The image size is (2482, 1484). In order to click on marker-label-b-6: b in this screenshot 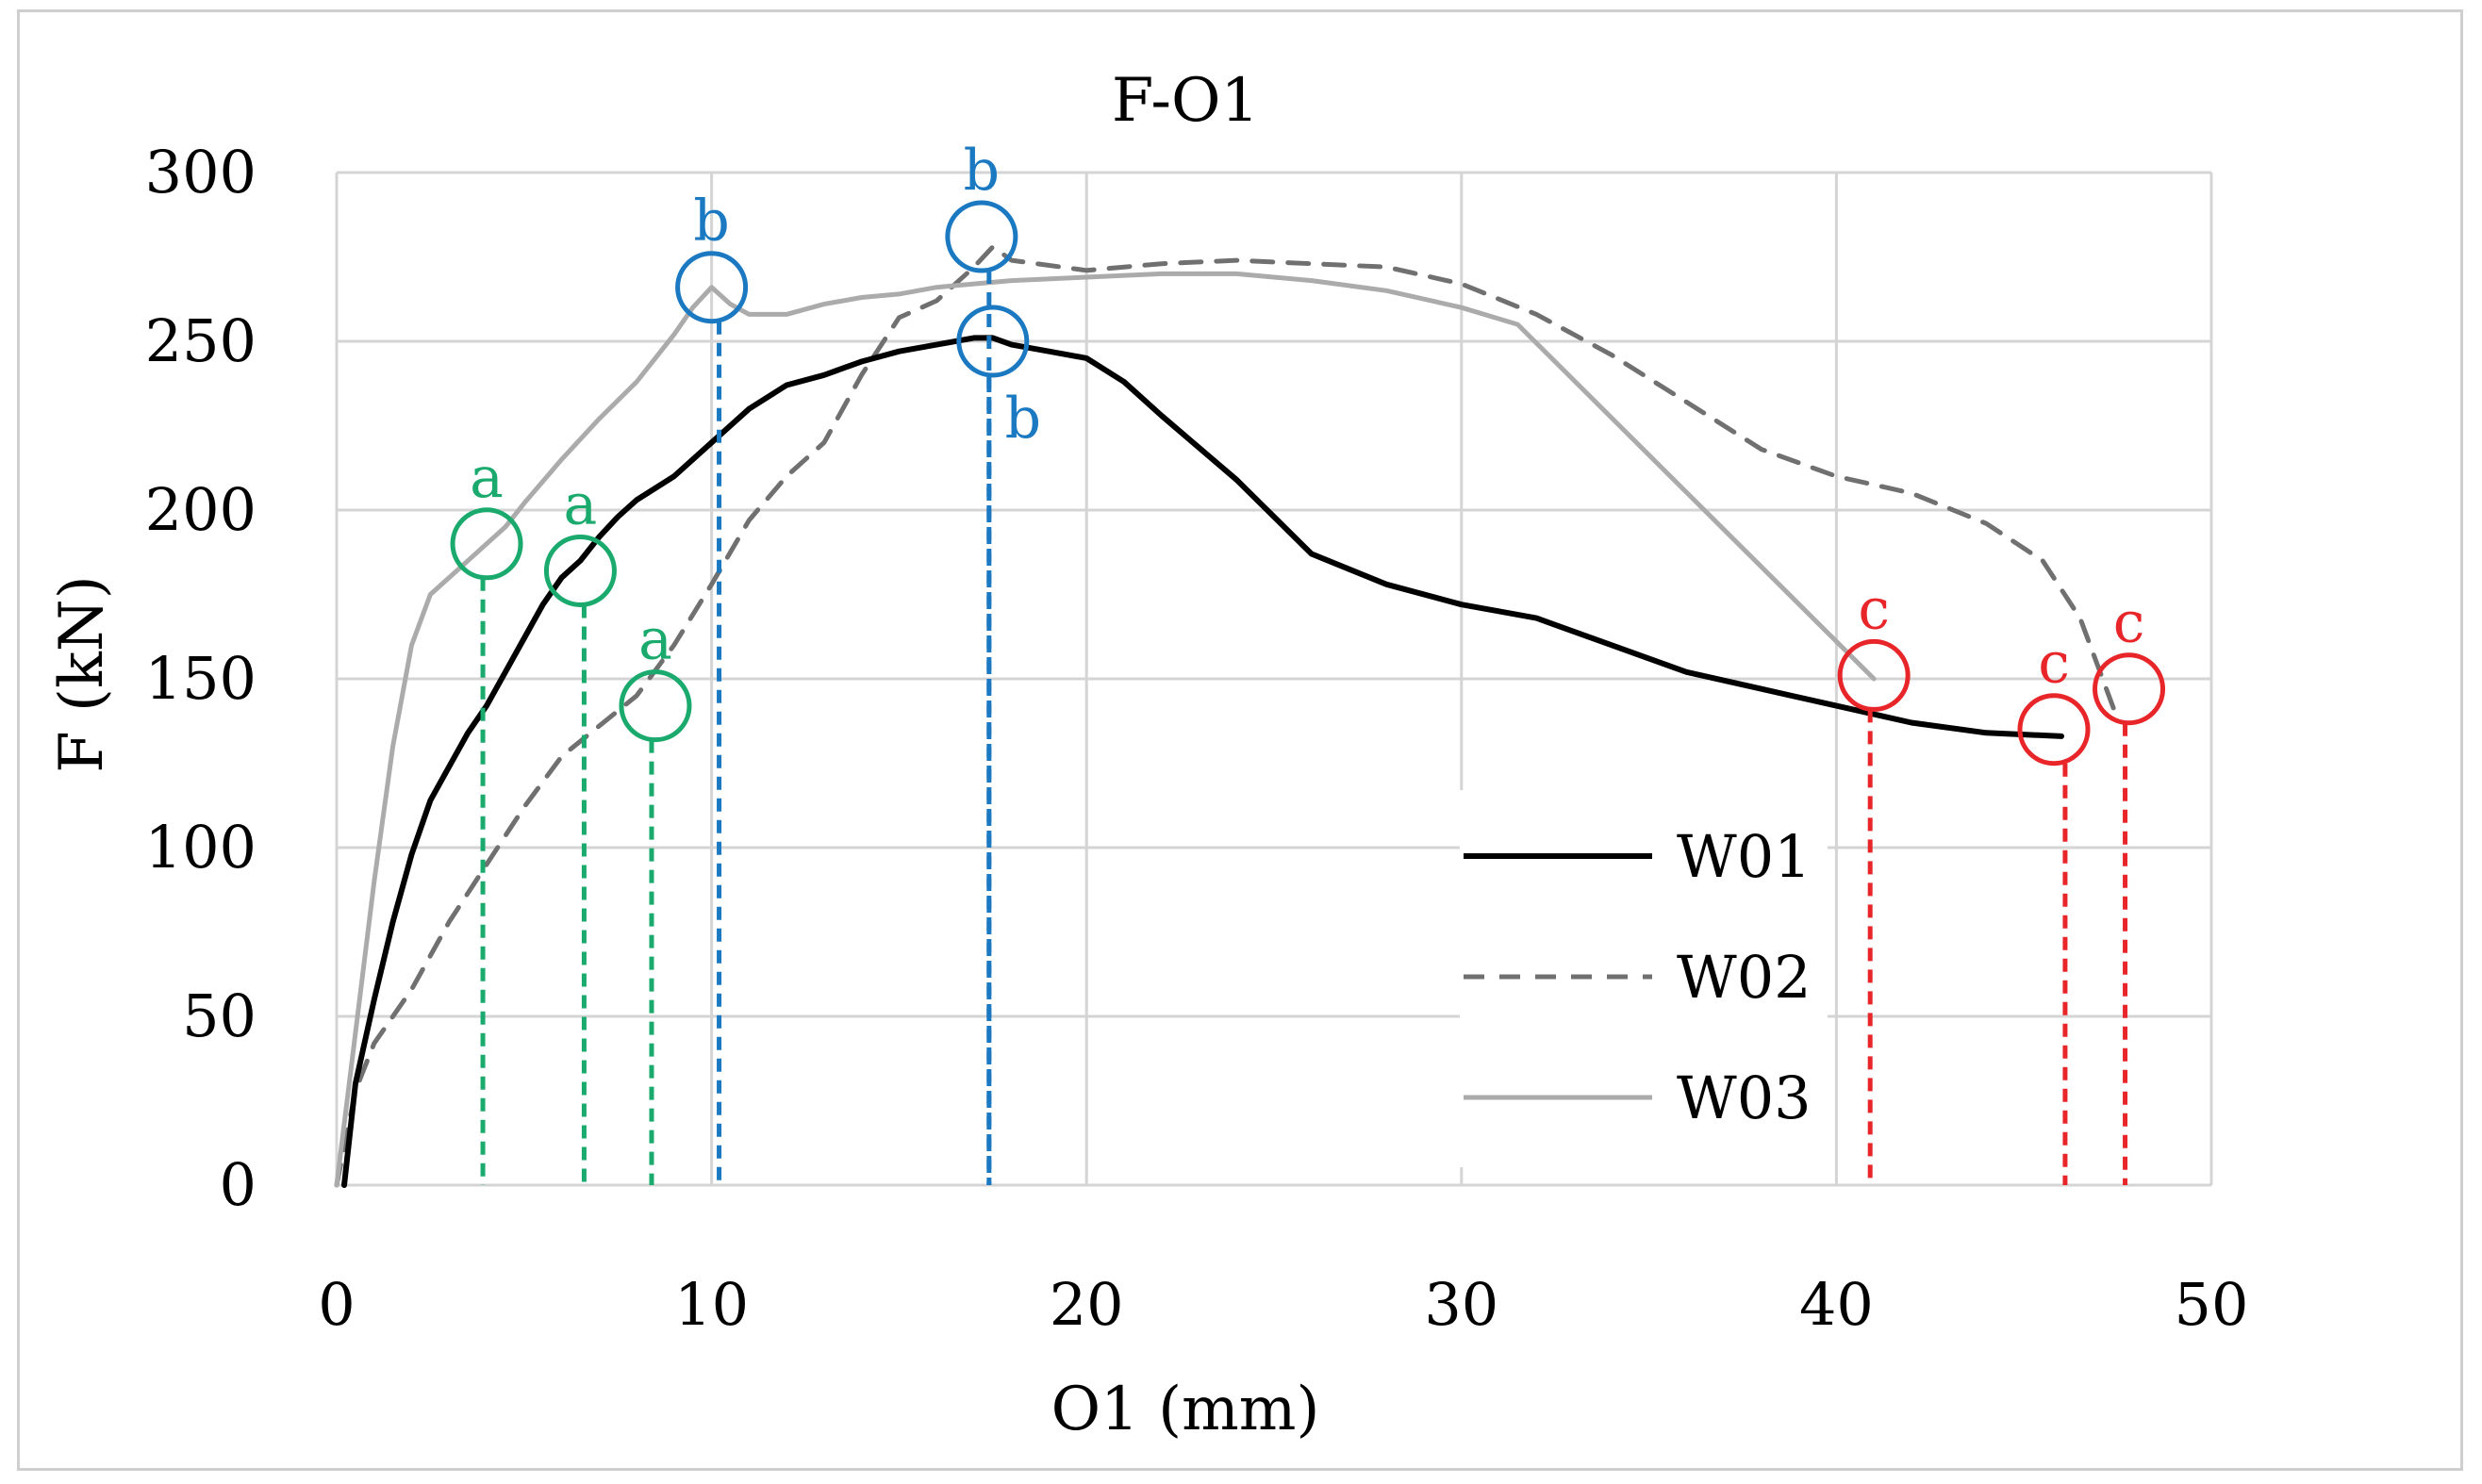, I will do `click(1023, 419)`.